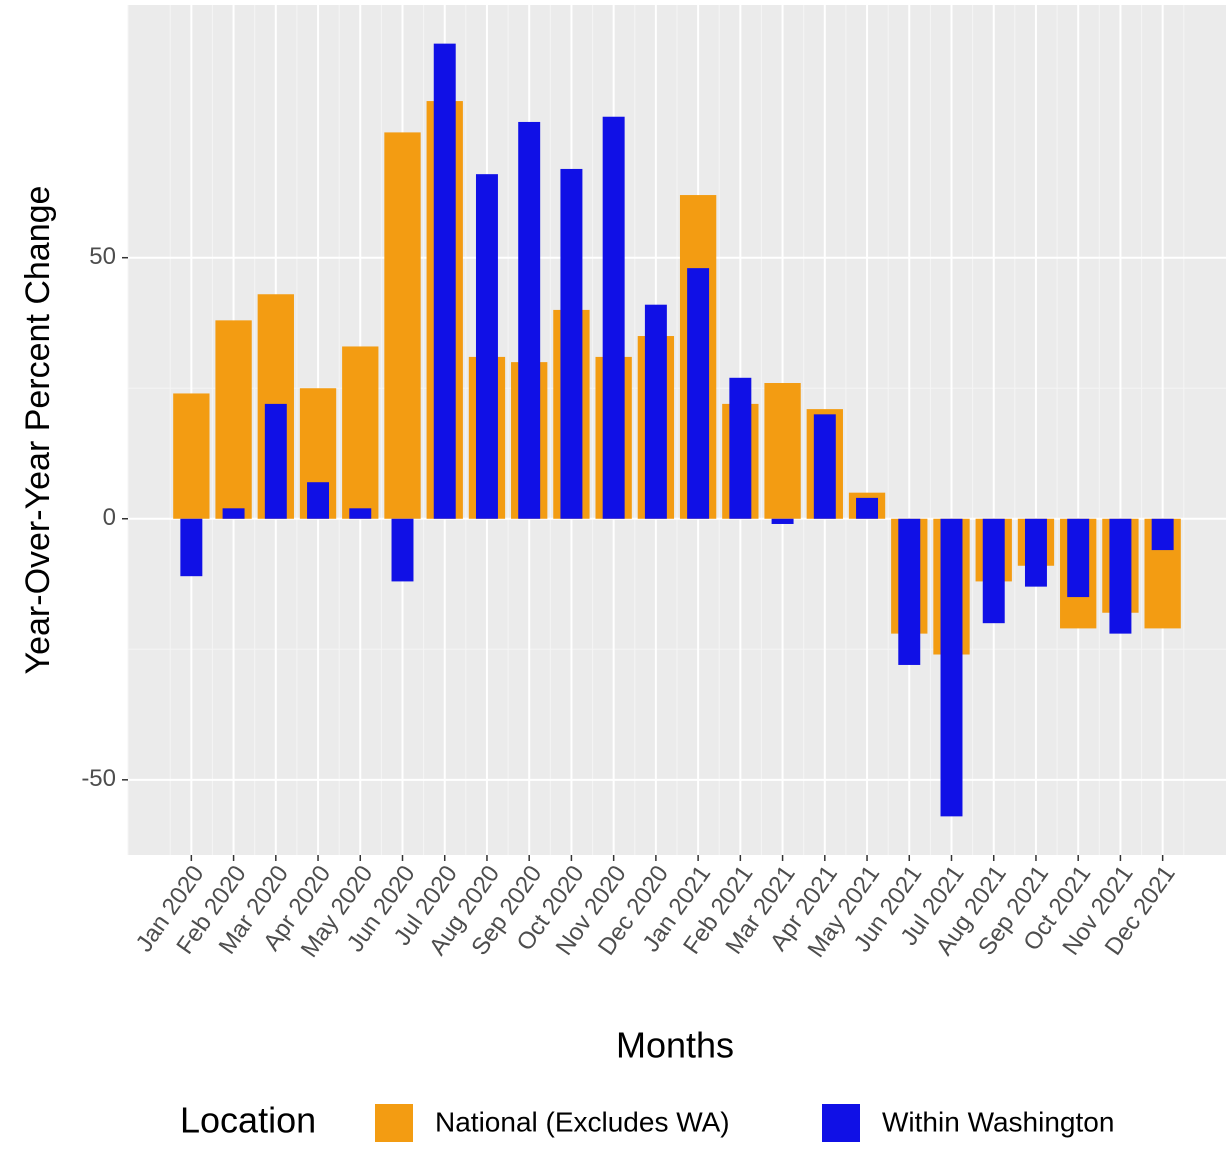 This screenshot has height=1152, width=1228. I want to click on legend-label: National (Excludes WA), so click(582, 1121).